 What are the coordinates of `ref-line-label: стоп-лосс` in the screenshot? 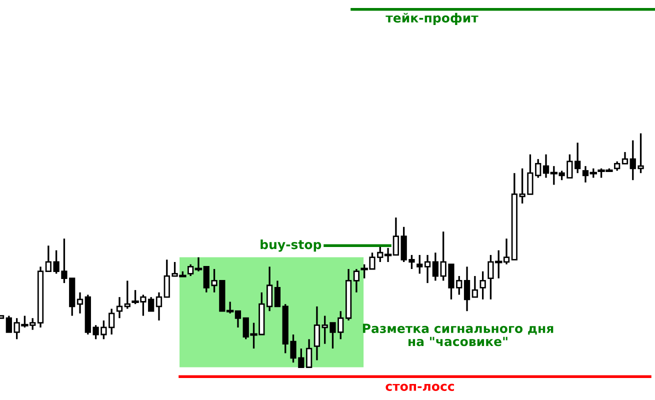 It's located at (420, 387).